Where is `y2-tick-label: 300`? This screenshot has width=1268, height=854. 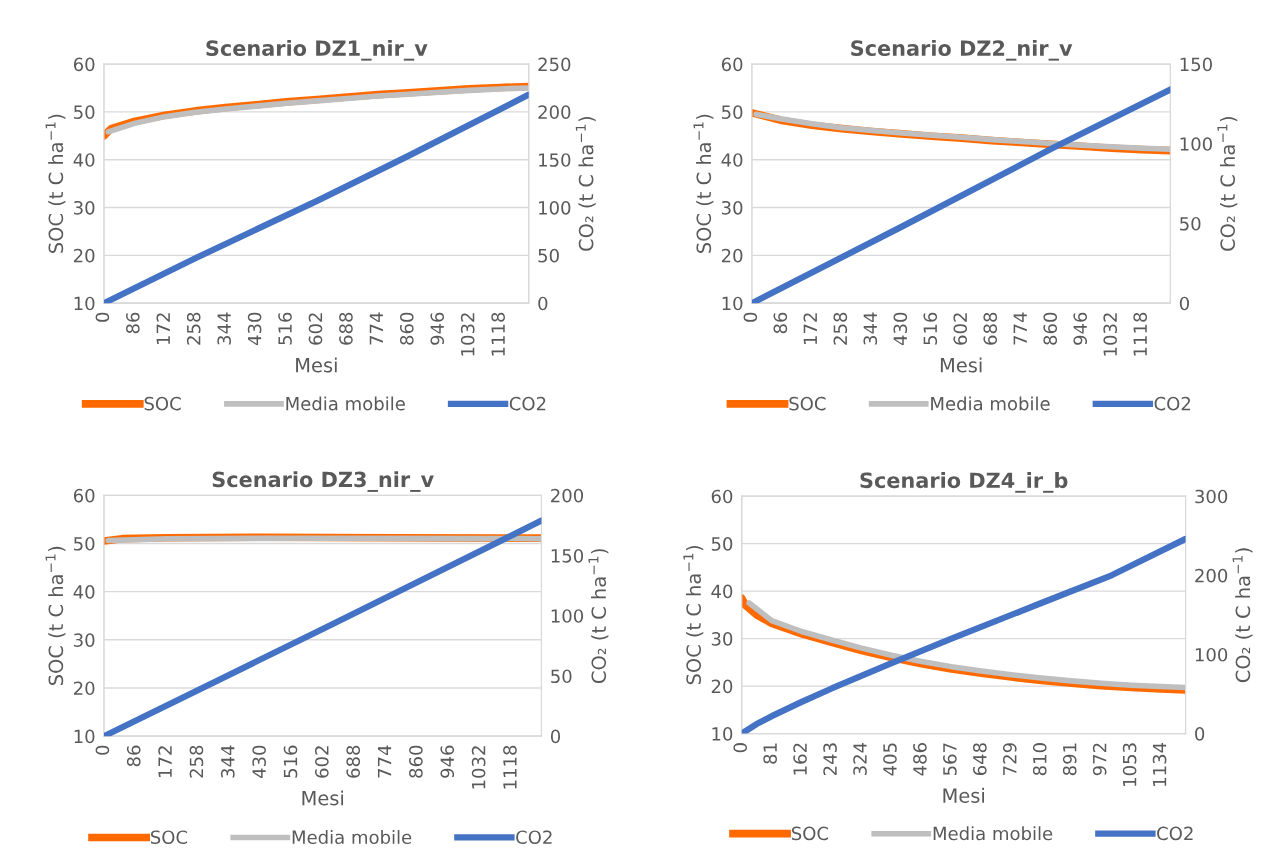 y2-tick-label: 300 is located at coordinates (1211, 496).